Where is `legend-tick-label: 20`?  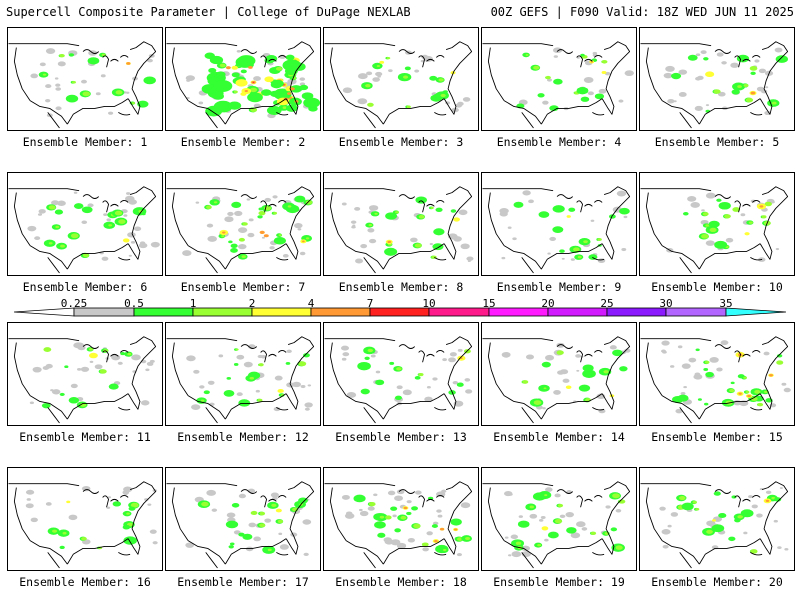 legend-tick-label: 20 is located at coordinates (548, 303).